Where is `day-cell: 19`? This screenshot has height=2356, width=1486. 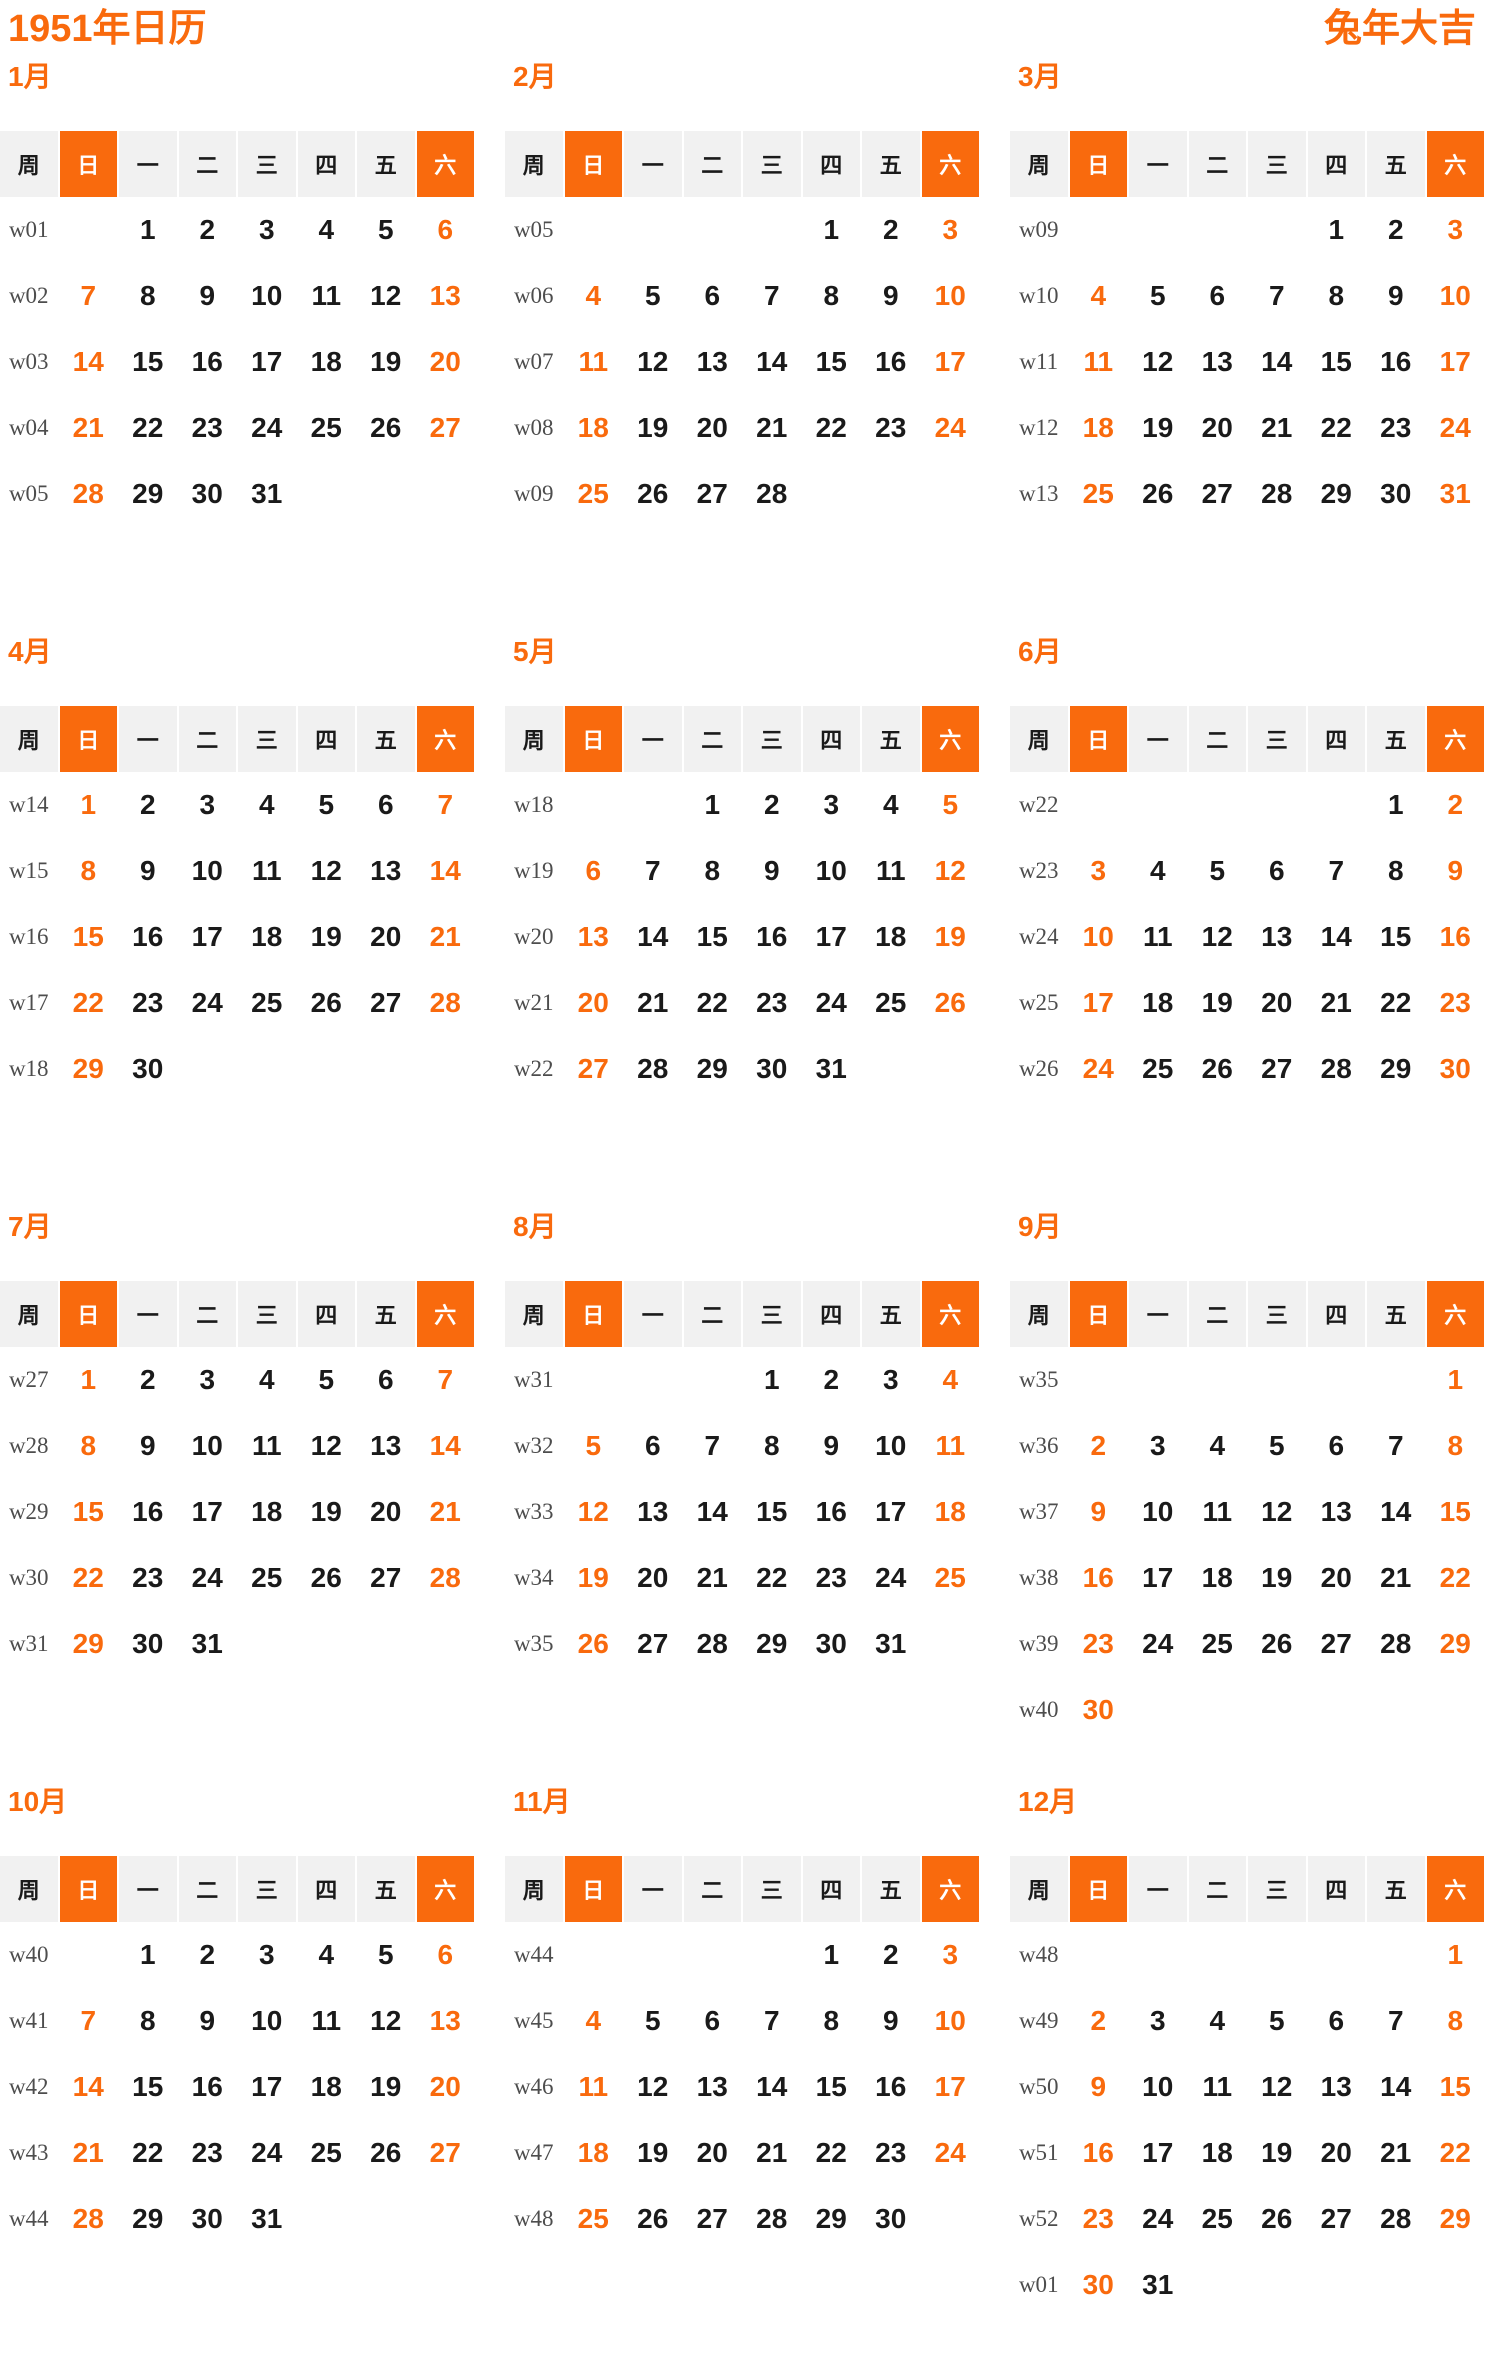
day-cell: 19 is located at coordinates (386, 361).